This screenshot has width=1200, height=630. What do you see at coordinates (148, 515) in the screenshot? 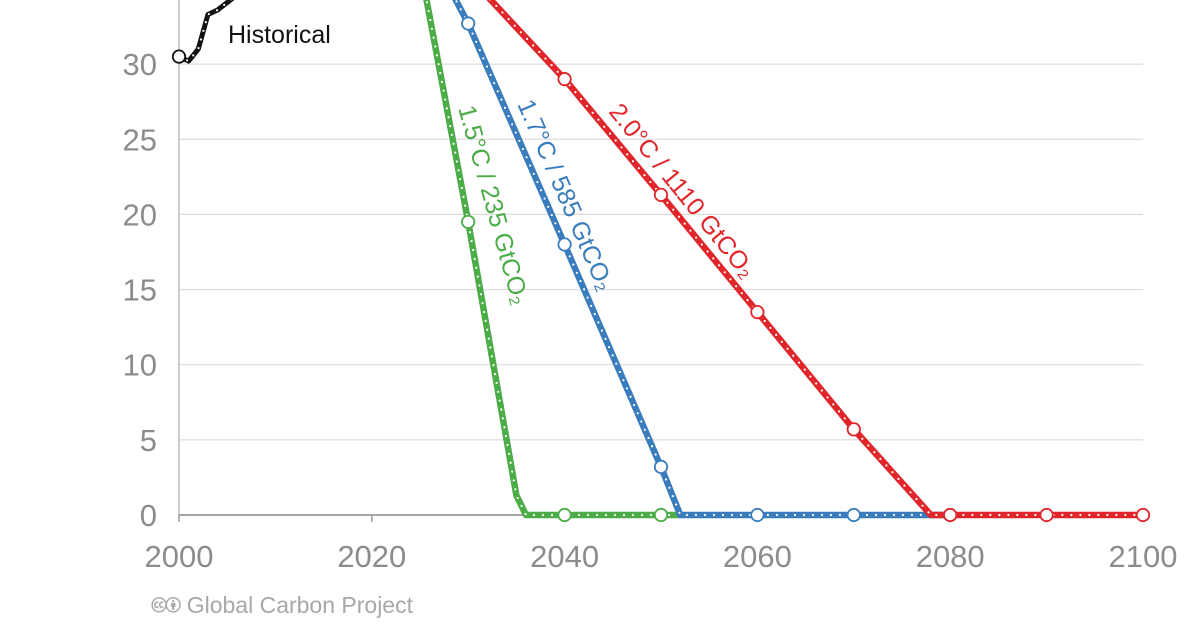
I see `y-tick-label: 0` at bounding box center [148, 515].